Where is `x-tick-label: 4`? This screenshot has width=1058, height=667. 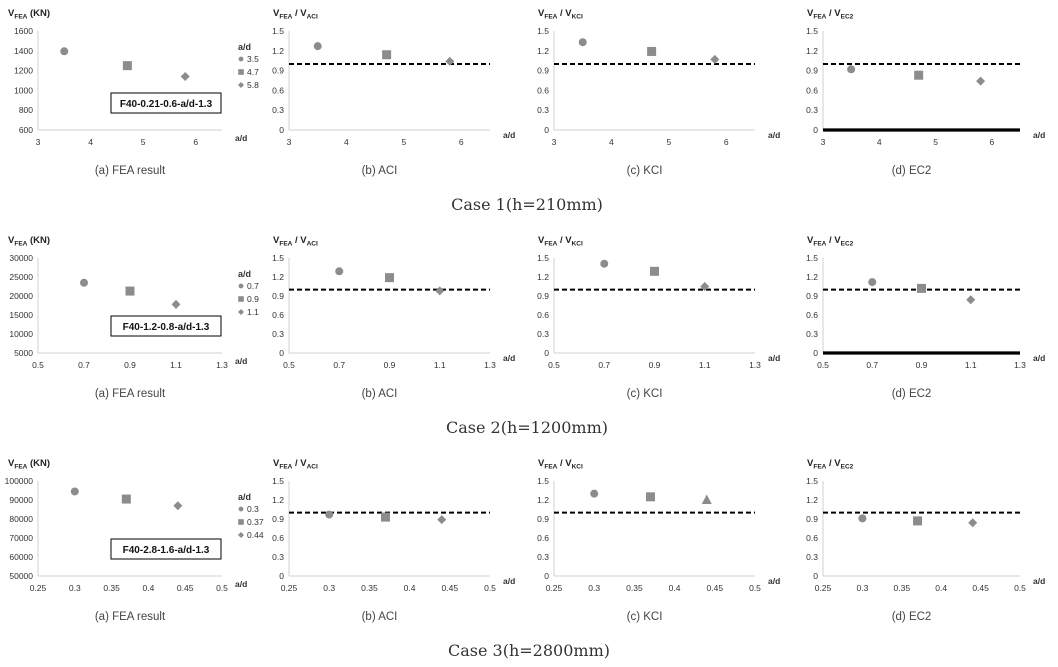
x-tick-label: 4 is located at coordinates (611, 142).